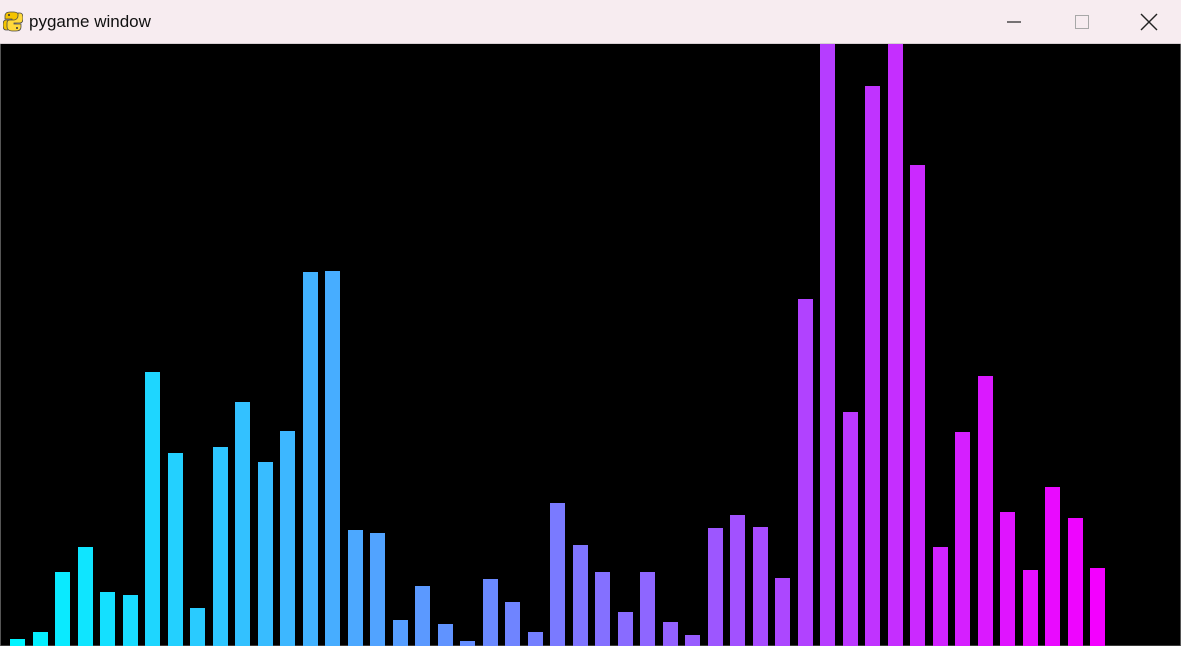 The height and width of the screenshot is (646, 1181). What do you see at coordinates (0, 345) in the screenshot?
I see `window-left-edge` at bounding box center [0, 345].